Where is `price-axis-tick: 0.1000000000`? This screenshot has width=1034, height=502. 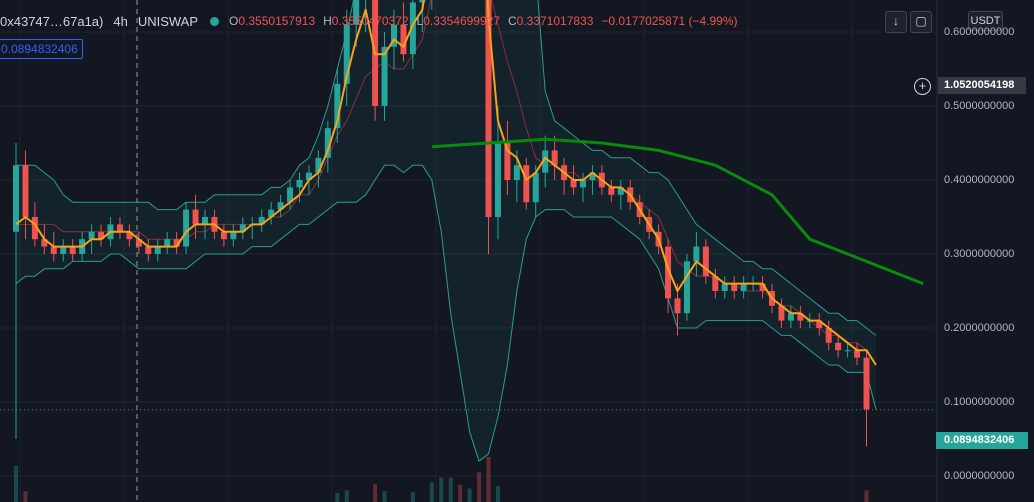
price-axis-tick: 0.1000000000 is located at coordinates (979, 402).